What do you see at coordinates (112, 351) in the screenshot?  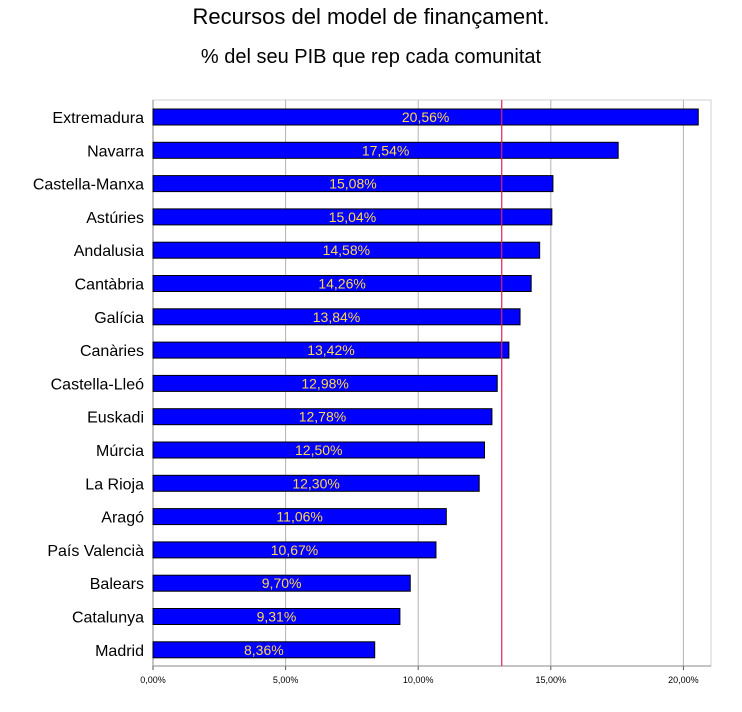 I see `category-label: Canàries` at bounding box center [112, 351].